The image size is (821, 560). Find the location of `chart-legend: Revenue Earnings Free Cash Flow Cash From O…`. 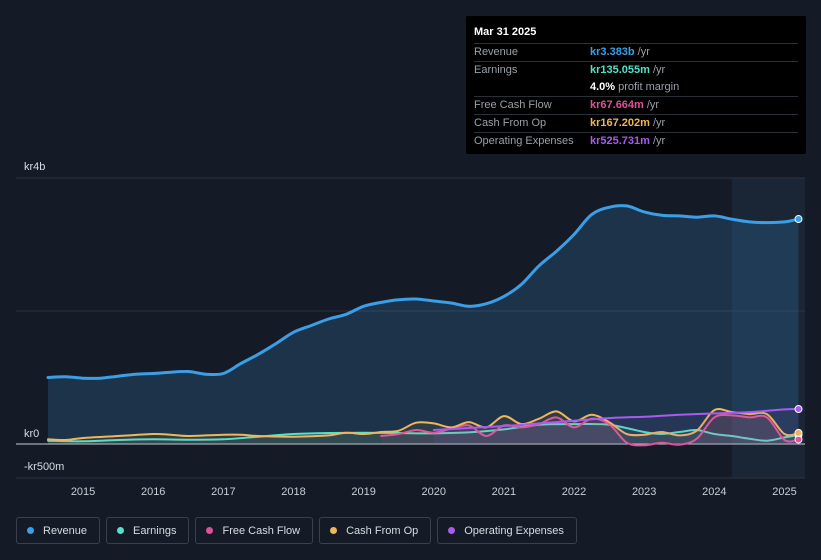

chart-legend: Revenue Earnings Free Cash Flow Cash From O… is located at coordinates (296, 530).